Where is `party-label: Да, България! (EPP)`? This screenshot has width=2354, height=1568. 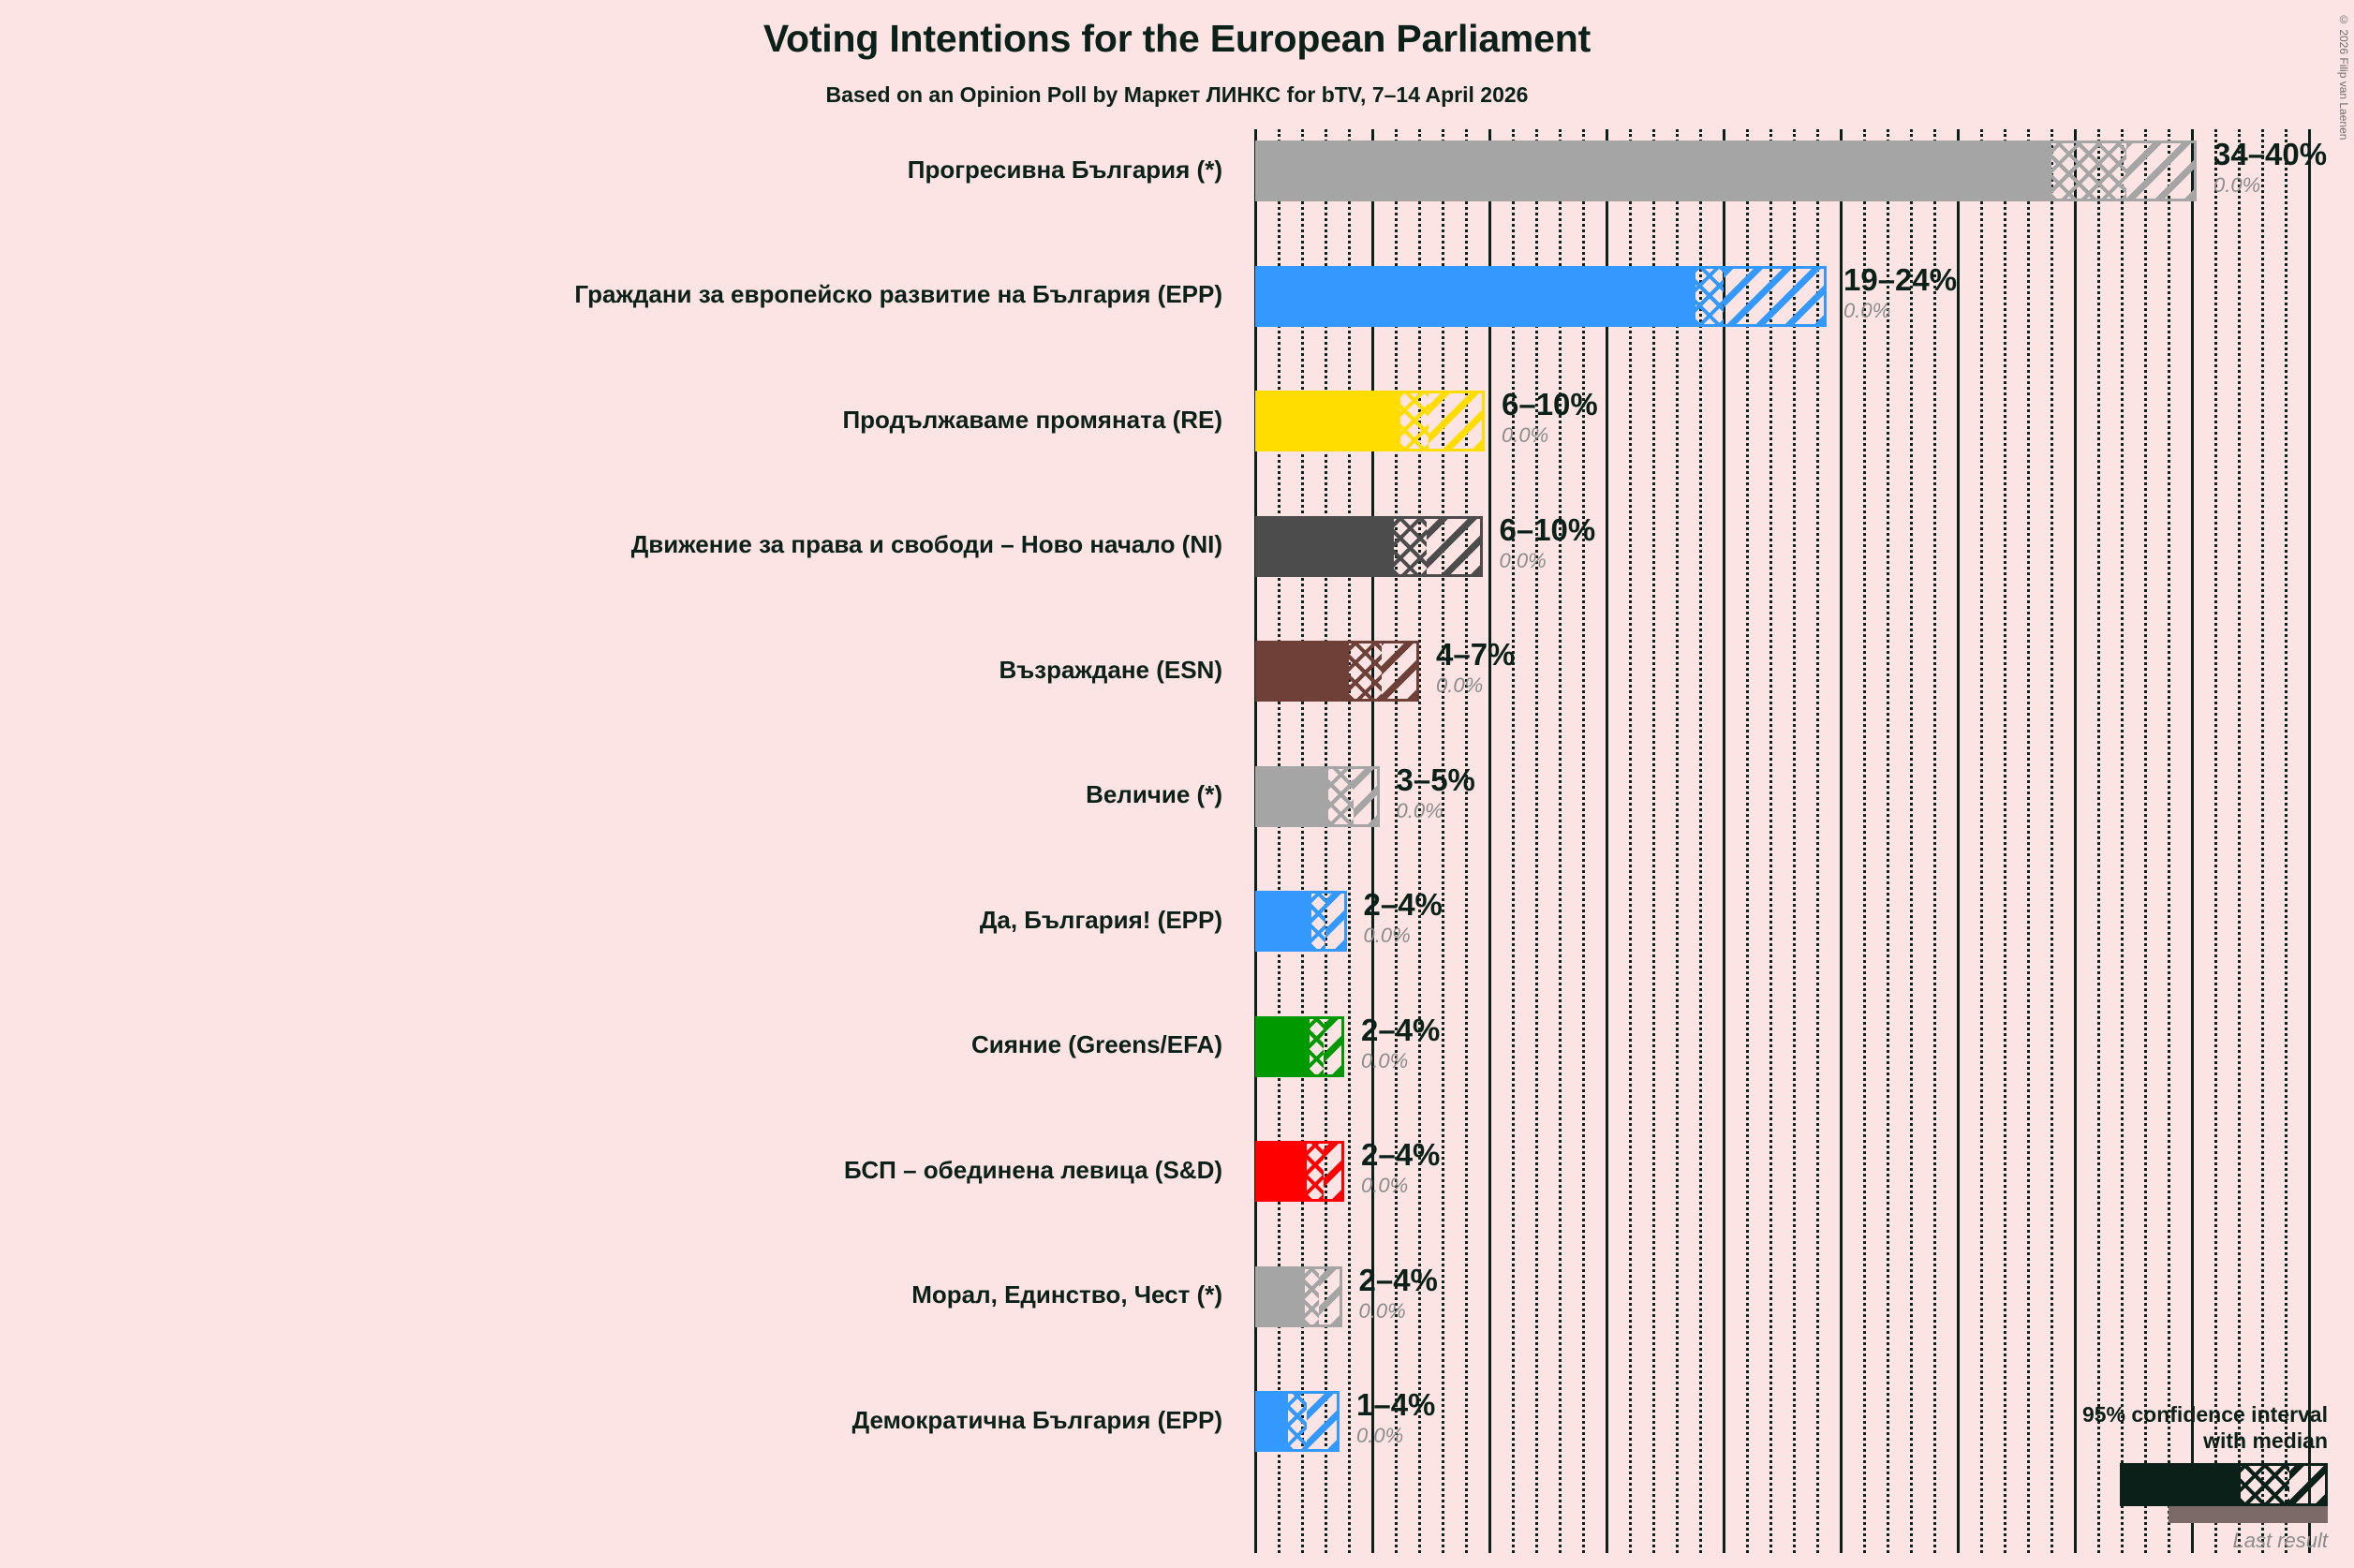
party-label: Да, България! (EPP) is located at coordinates (1101, 919).